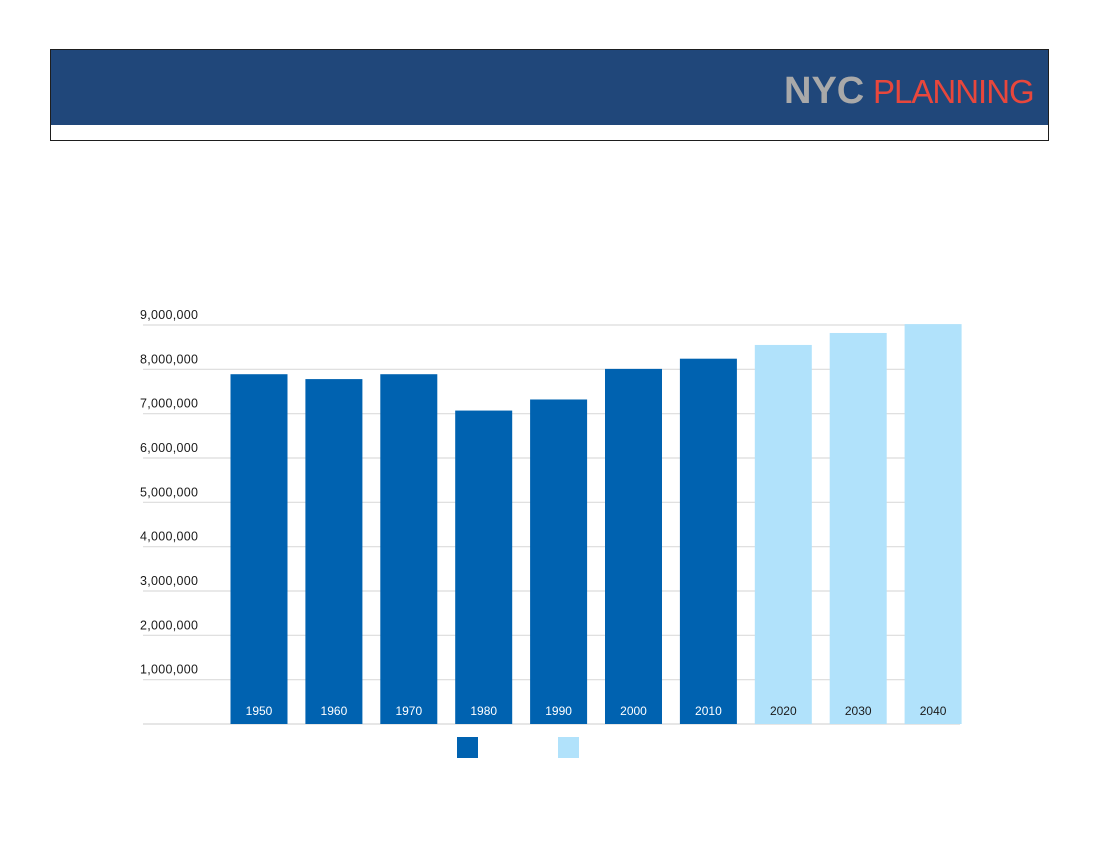  Describe the element at coordinates (558, 711) in the screenshot. I see `bar-category-label: 1990` at that location.